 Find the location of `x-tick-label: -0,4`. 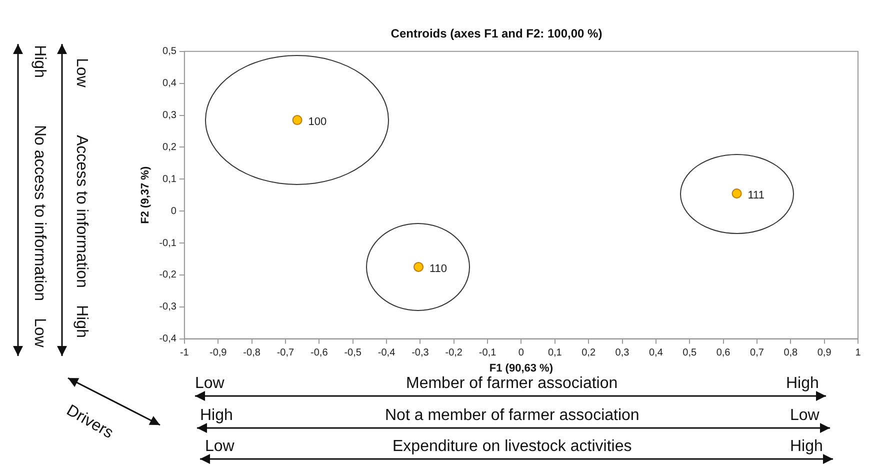

x-tick-label: -0,4 is located at coordinates (387, 353).